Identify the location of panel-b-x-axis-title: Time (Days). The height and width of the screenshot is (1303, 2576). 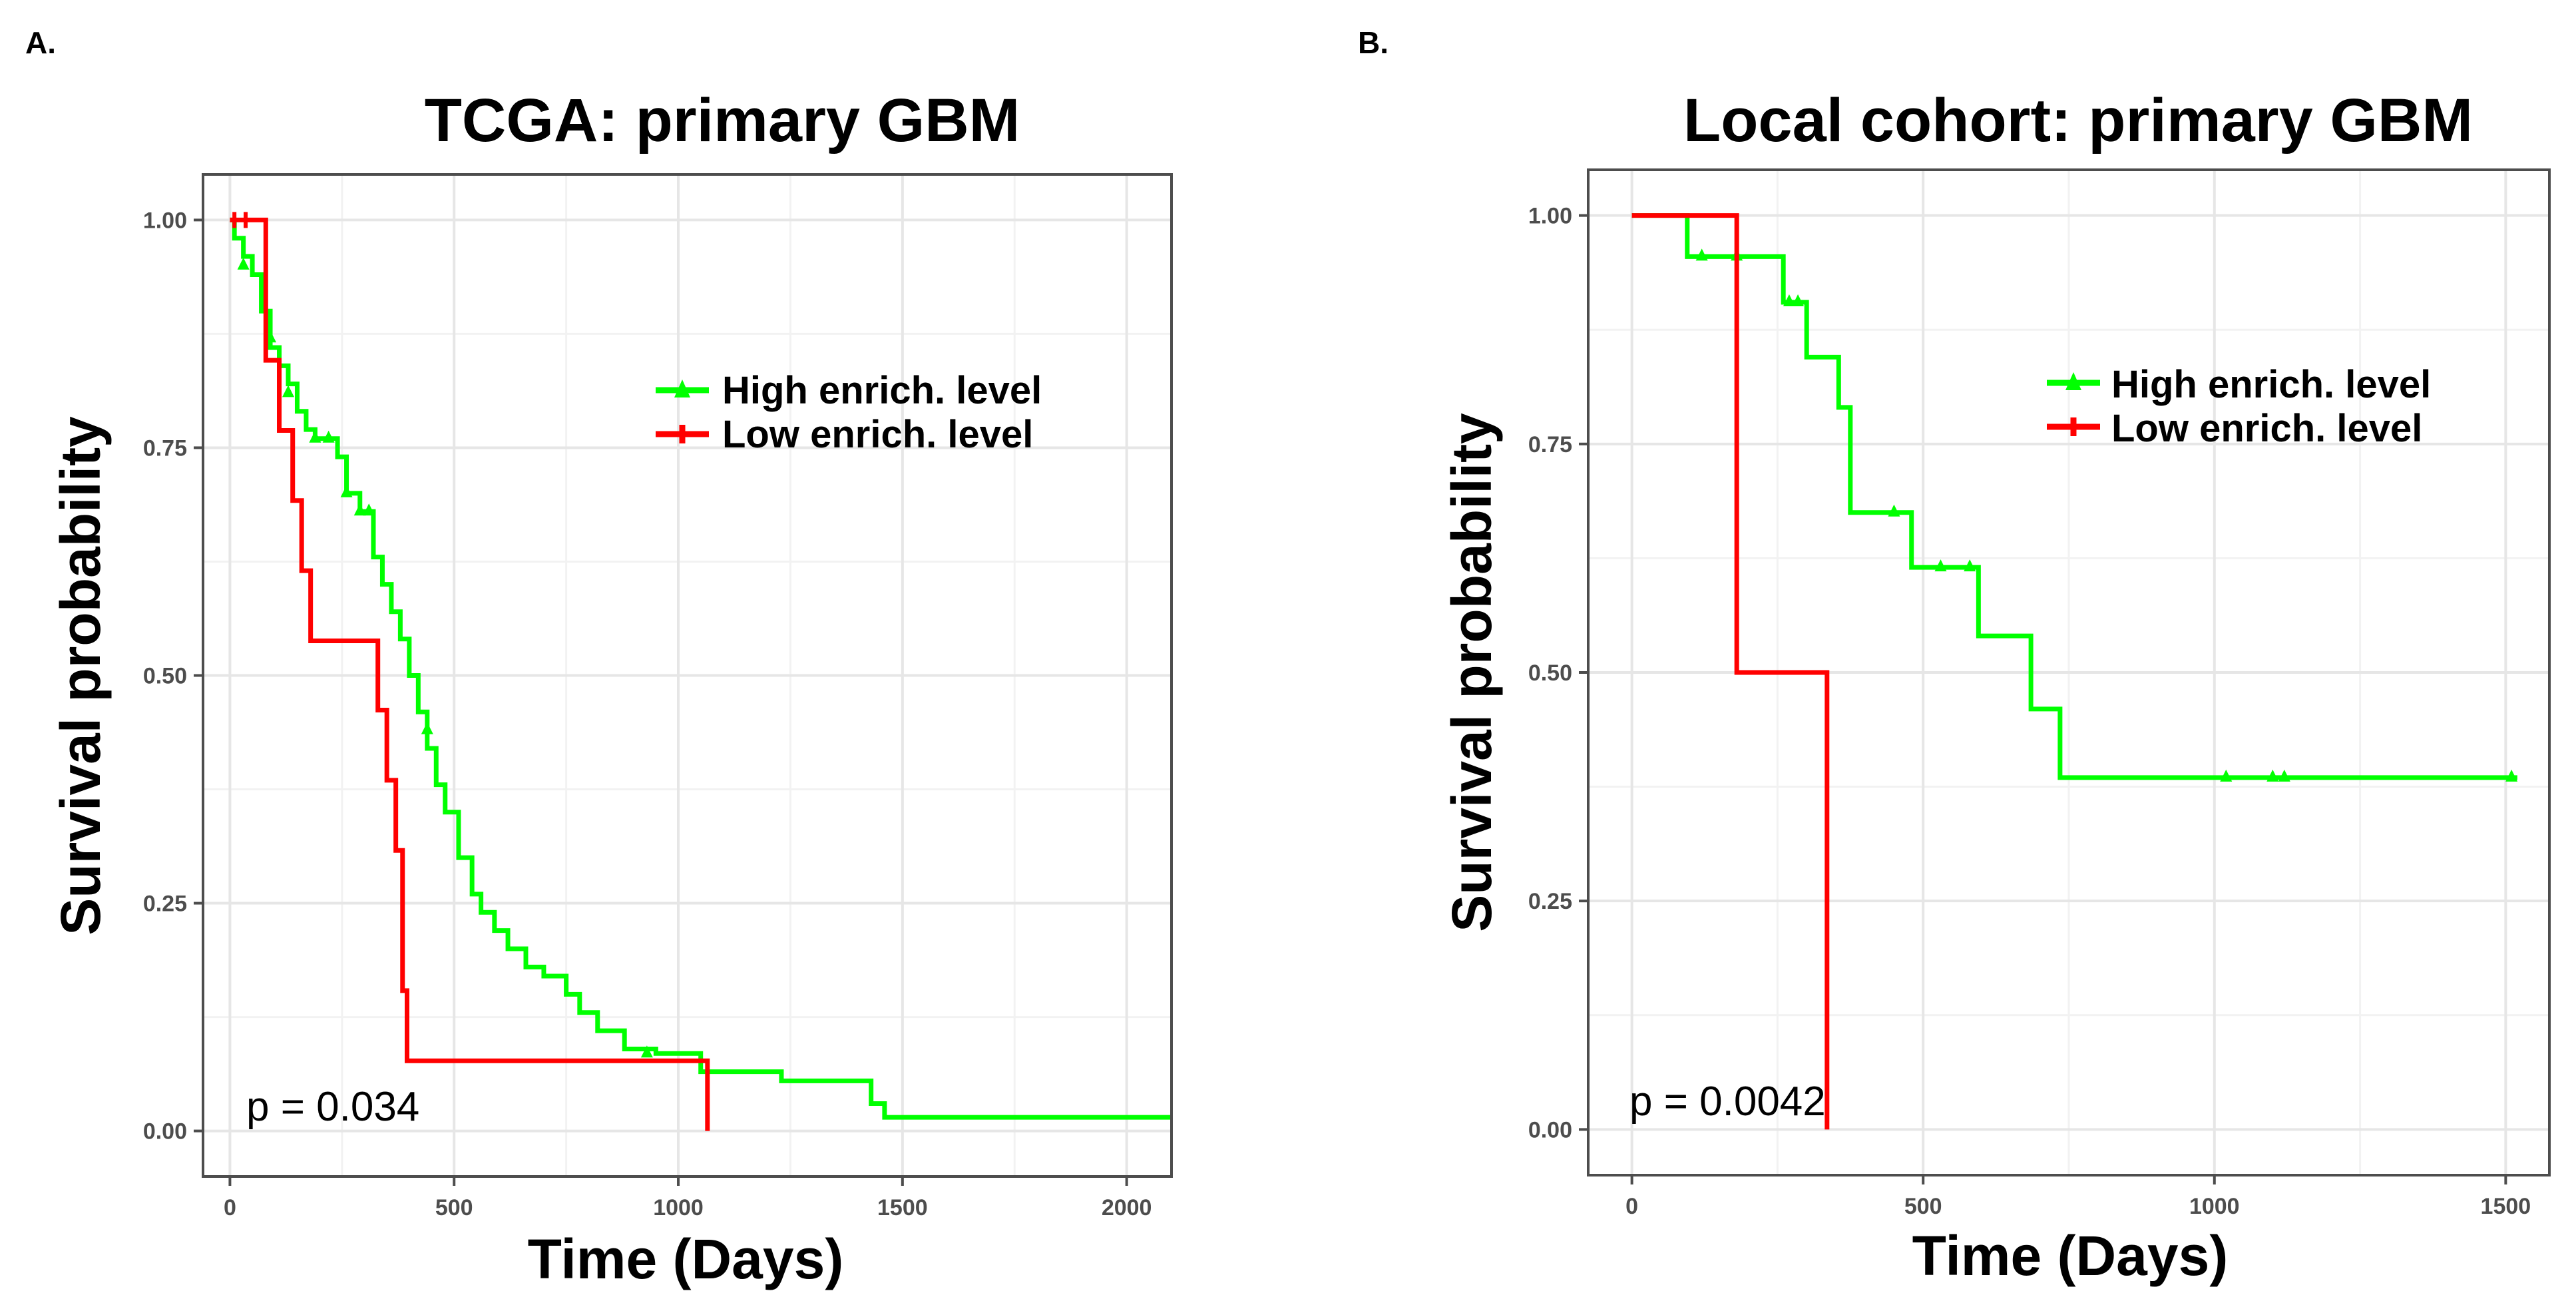
(2070, 1255).